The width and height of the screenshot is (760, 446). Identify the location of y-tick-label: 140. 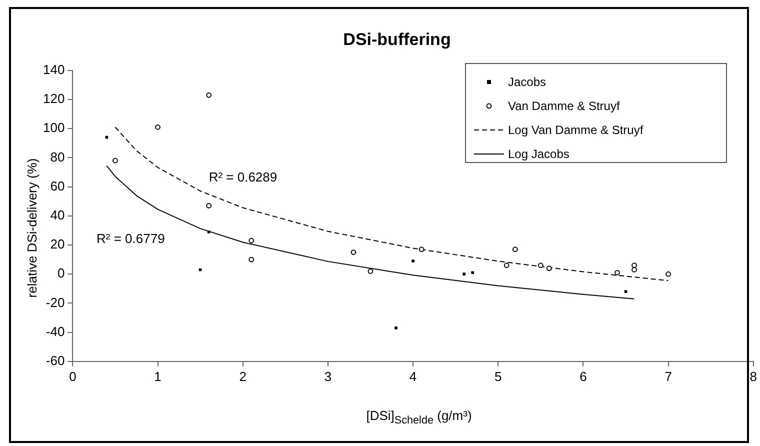
(53, 69).